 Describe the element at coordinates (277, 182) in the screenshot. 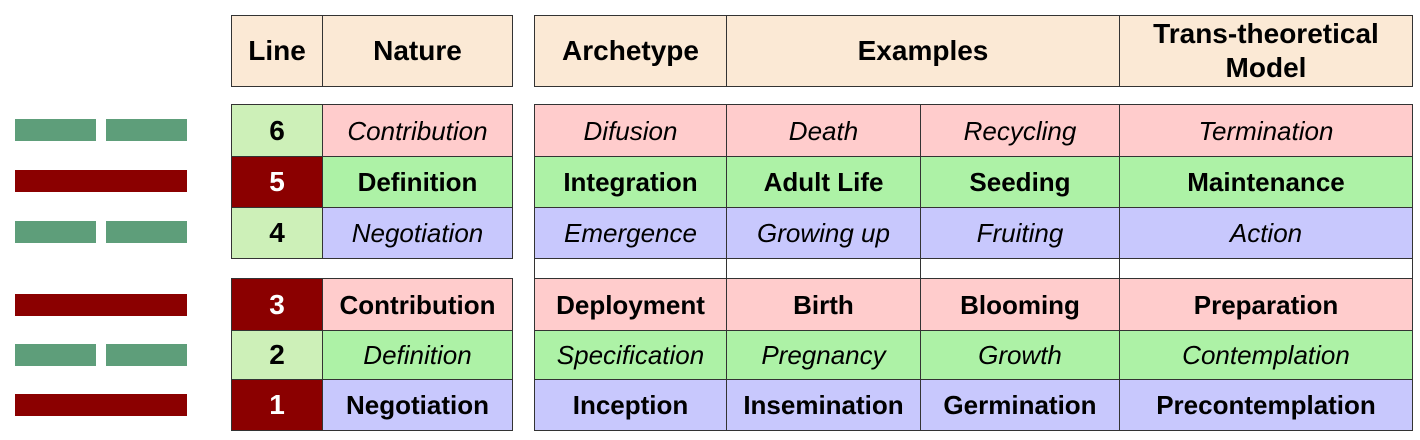

I see `line-number-5: 5` at that location.